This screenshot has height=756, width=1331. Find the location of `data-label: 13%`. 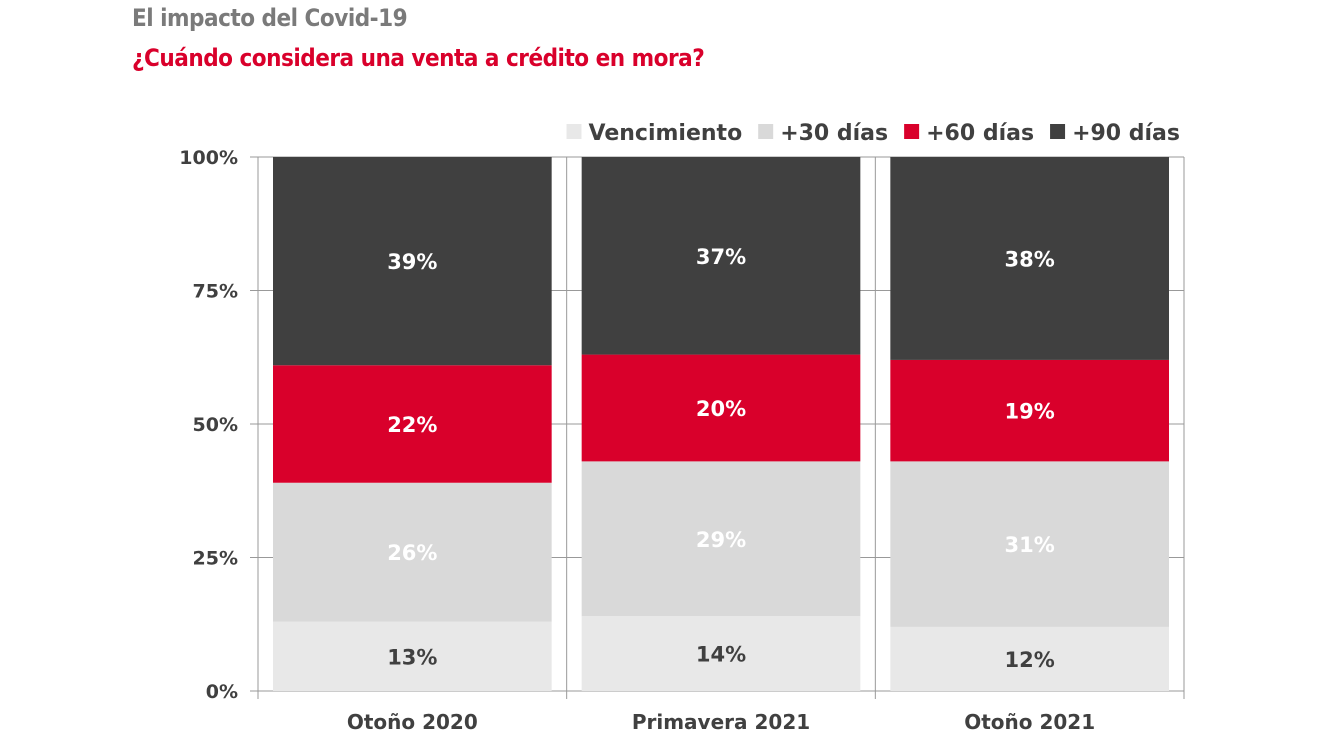

data-label: 13% is located at coordinates (412, 657).